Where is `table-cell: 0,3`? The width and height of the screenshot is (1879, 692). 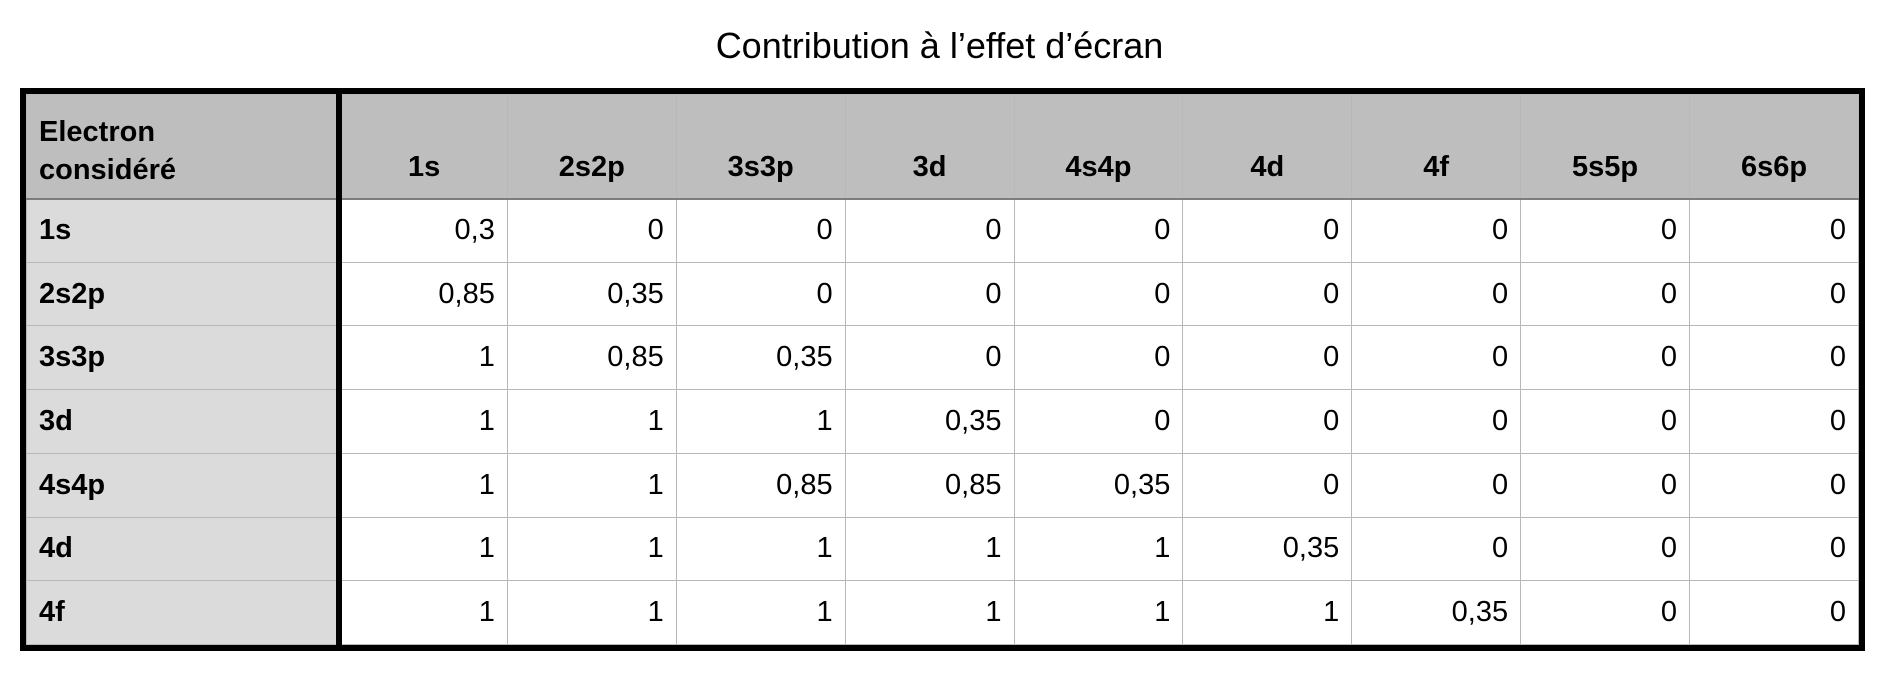
table-cell: 0,3 is located at coordinates (423, 230).